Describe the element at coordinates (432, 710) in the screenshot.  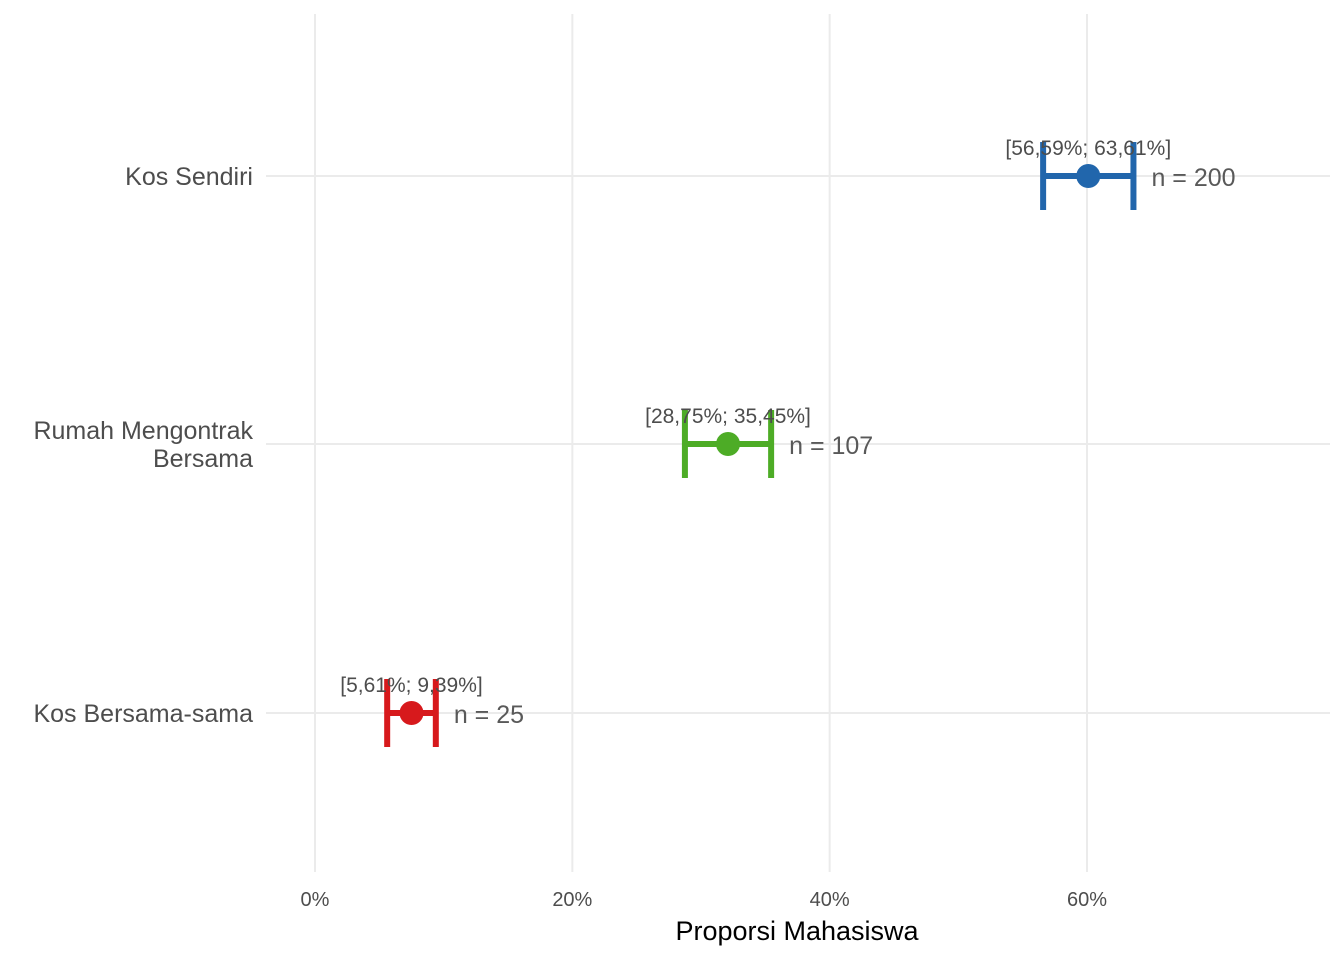
I see `errorbar-group: [5,61%; 9,39%] n = 25` at that location.